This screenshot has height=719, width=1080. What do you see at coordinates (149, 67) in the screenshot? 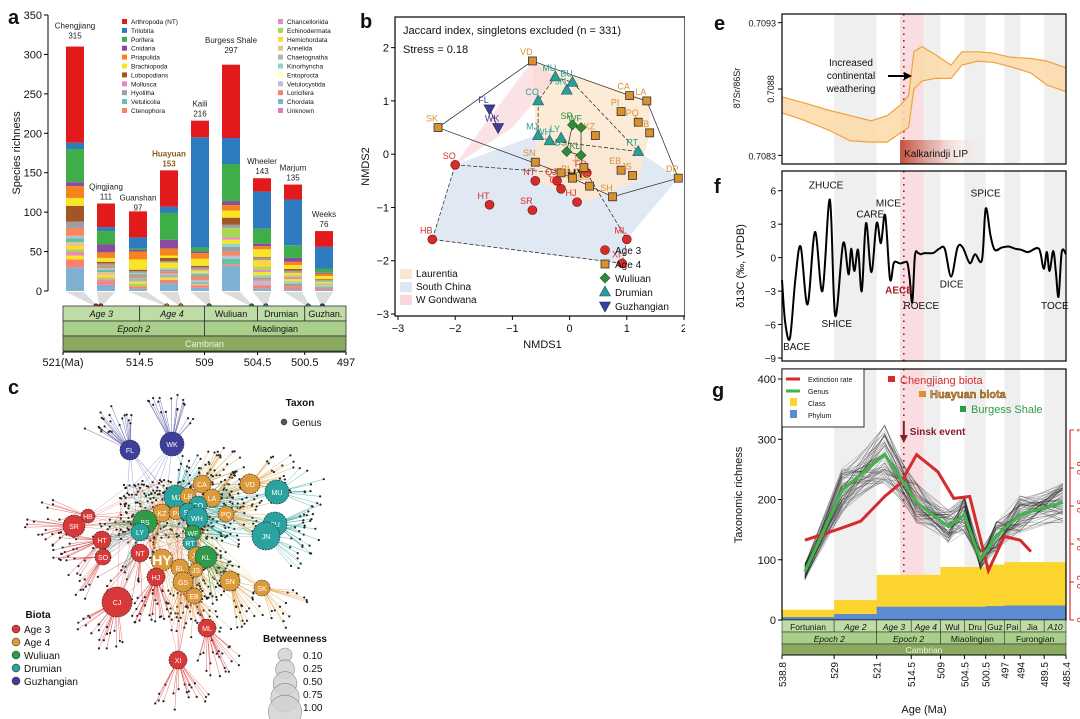
I see `legend-label: Brachiopoda` at bounding box center [149, 67].